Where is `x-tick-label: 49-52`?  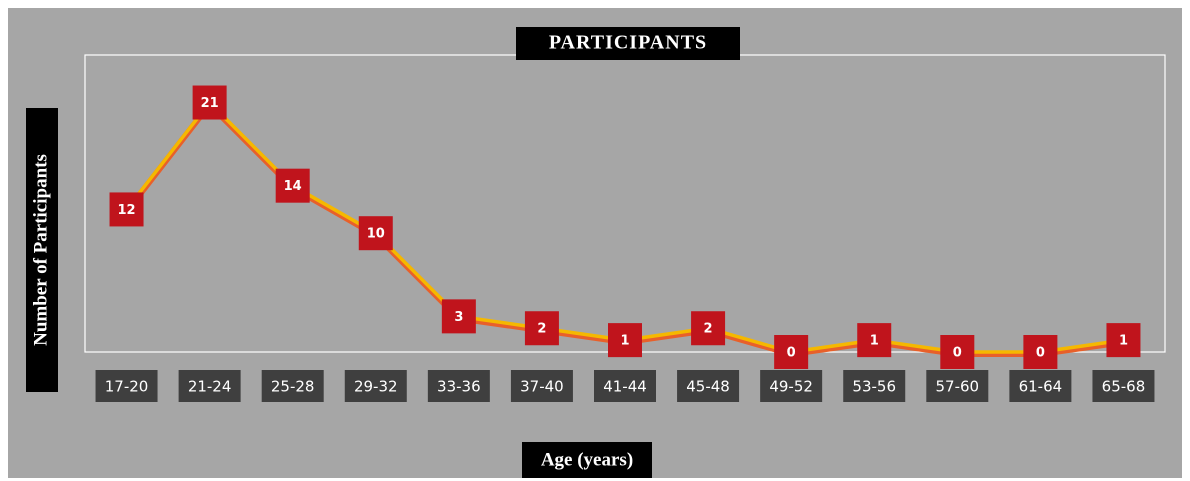 x-tick-label: 49-52 is located at coordinates (791, 387).